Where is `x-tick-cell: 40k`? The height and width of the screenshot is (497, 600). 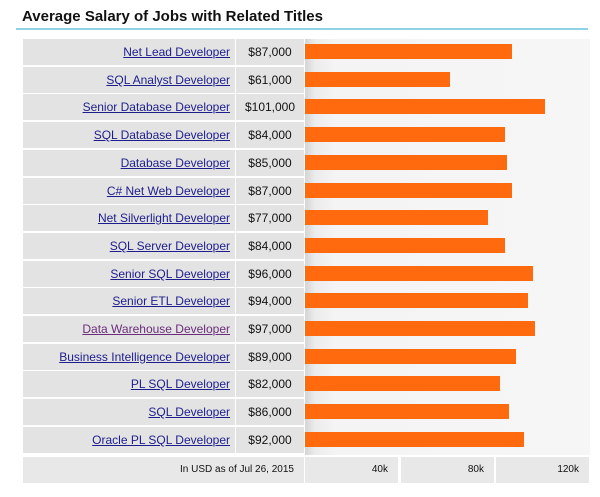 x-tick-cell: 40k is located at coordinates (351, 470).